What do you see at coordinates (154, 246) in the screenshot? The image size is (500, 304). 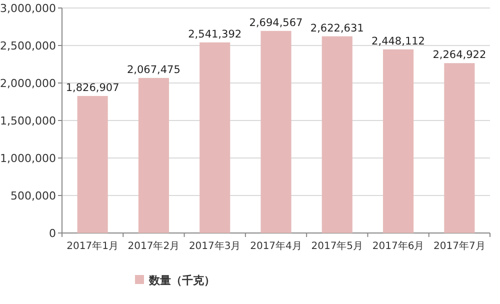 I see `x-tick-label: 2017年2月` at bounding box center [154, 246].